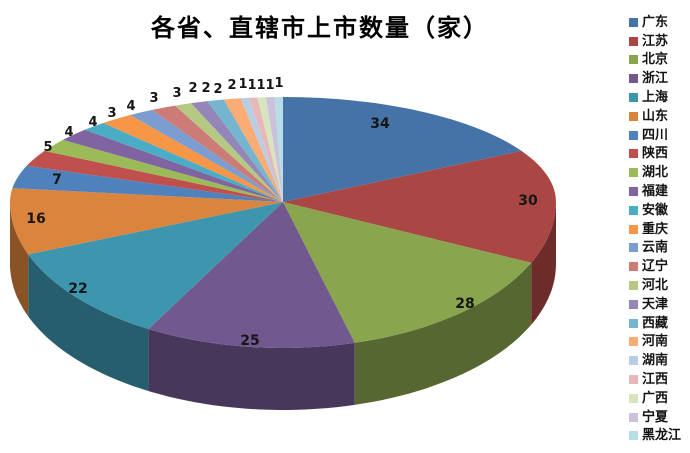  Describe the element at coordinates (655, 229) in the screenshot. I see `legend-label: 重庆` at that location.